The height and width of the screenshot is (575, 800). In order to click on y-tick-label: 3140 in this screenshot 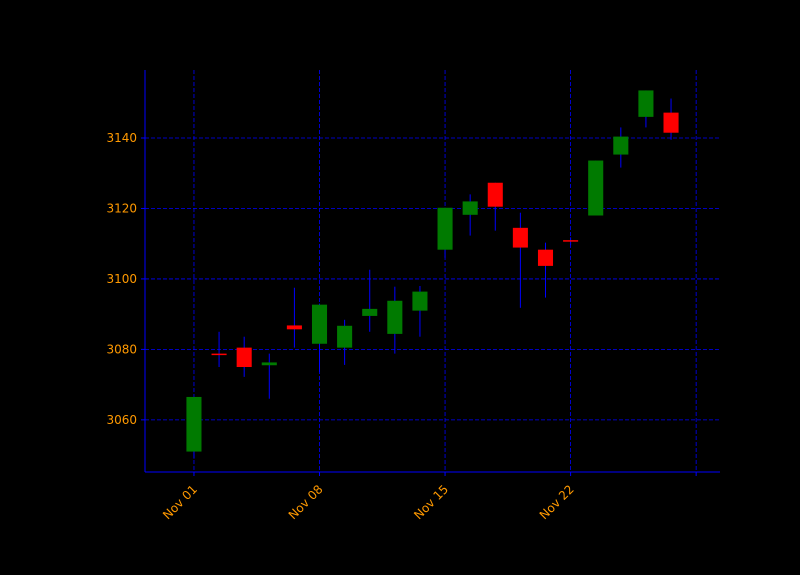, I will do `click(121, 138)`.